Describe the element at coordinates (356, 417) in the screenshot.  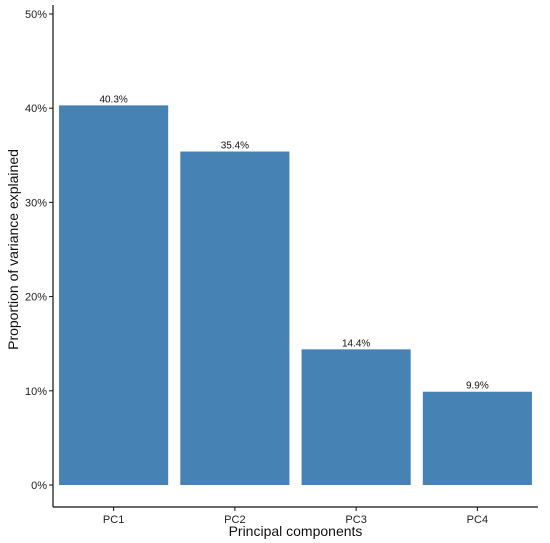
I see `bar-pc3` at that location.